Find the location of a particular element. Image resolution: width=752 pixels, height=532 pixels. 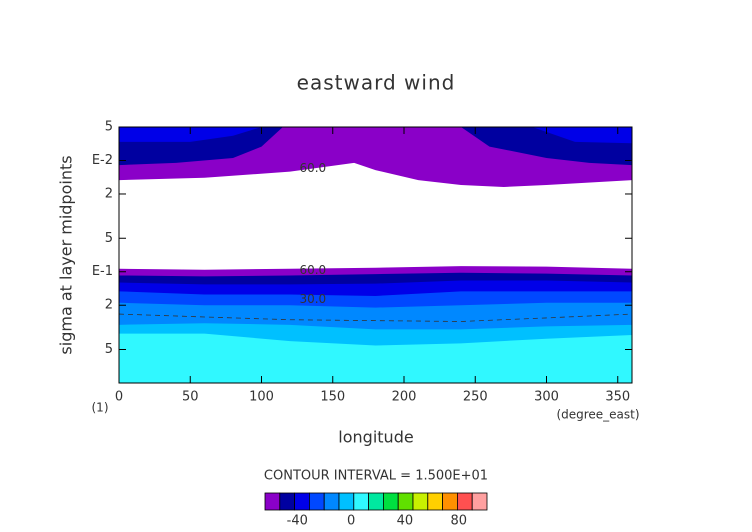

x-axis-label: longitude is located at coordinates (375, 437).